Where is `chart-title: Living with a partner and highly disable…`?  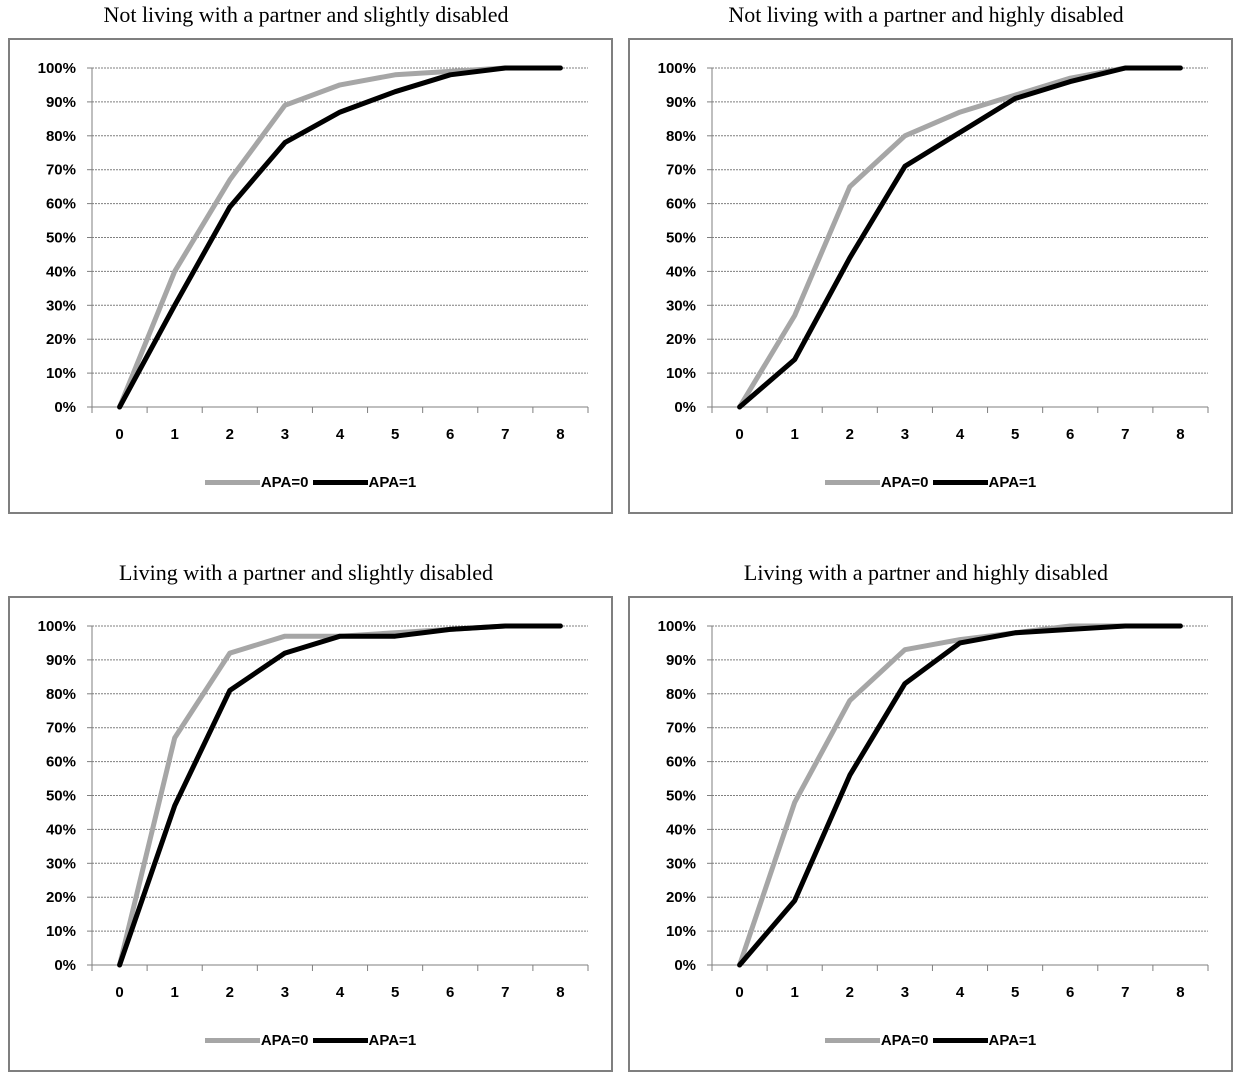 chart-title: Living with a partner and highly disable… is located at coordinates (926, 572).